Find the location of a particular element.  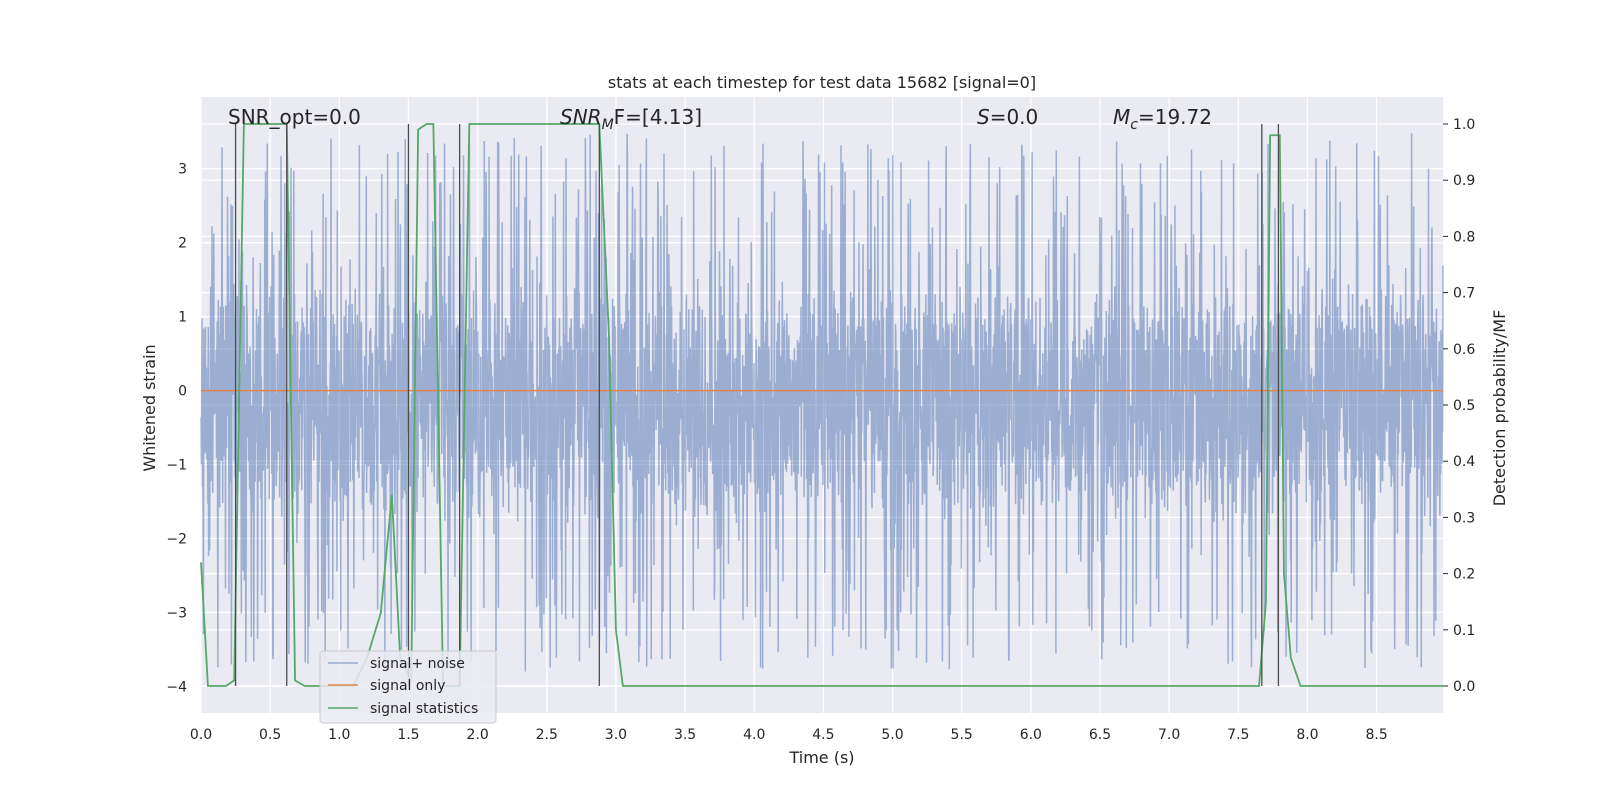

mc-label: M is located at coordinates (1121, 117).